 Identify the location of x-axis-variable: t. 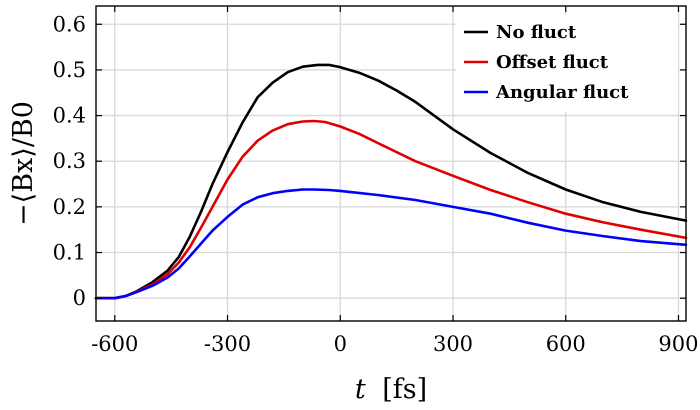
(360, 389).